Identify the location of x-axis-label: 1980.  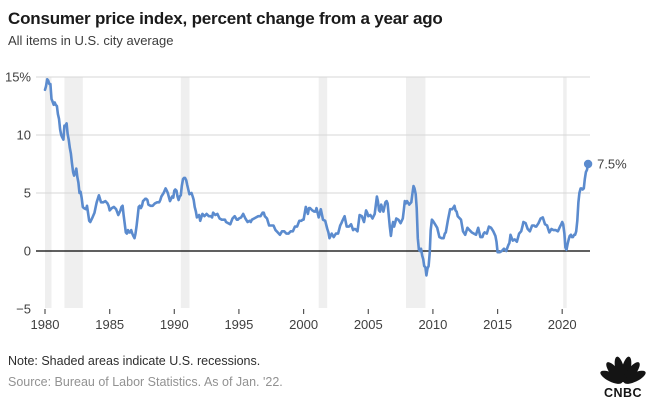
(45, 324).